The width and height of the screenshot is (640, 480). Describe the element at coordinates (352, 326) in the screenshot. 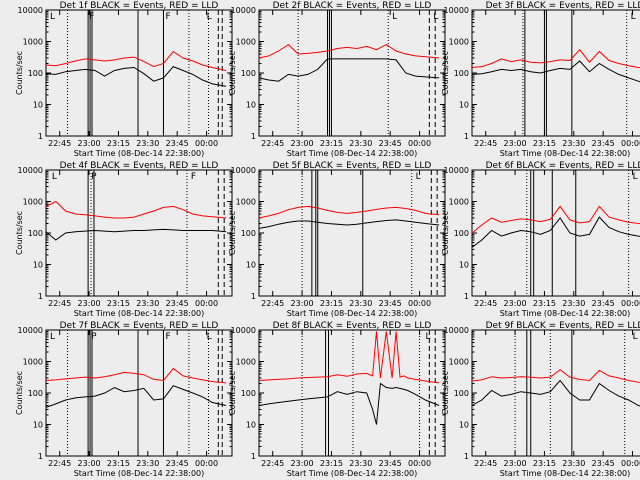

I see `panel-title: Det 8f BLACK = Events, RED = LLD` at that location.